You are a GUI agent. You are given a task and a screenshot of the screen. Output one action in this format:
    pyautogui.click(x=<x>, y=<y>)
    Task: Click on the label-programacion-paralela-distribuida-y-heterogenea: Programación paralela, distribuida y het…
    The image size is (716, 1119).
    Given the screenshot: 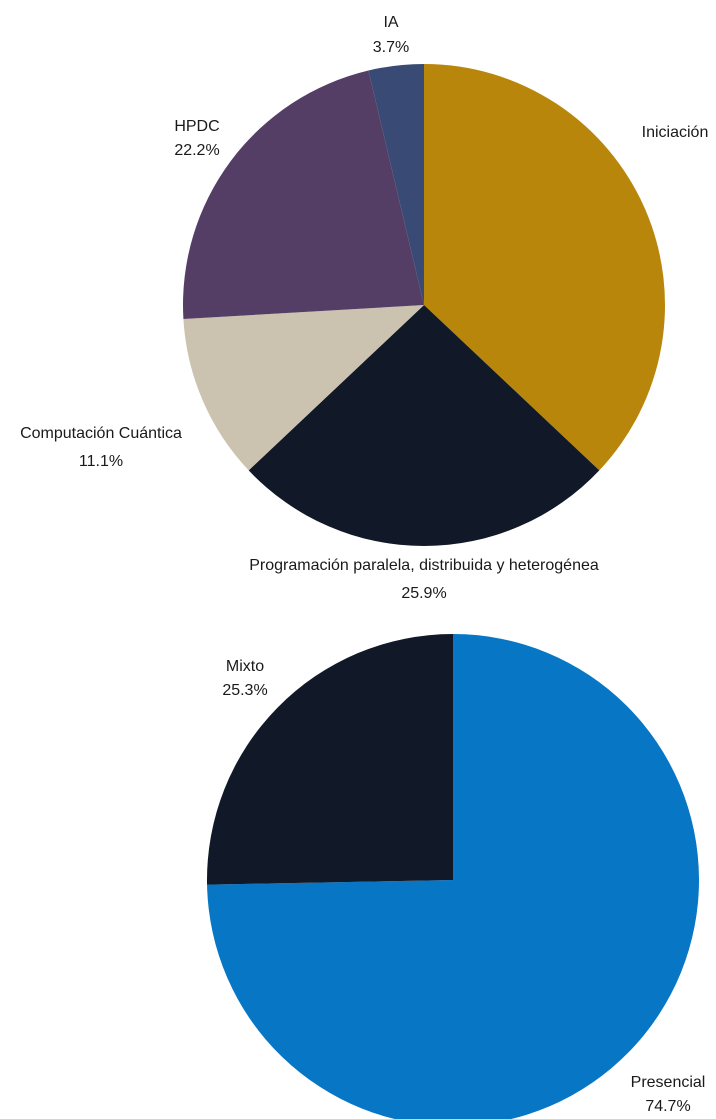 What is the action you would take?
    pyautogui.click(x=424, y=565)
    